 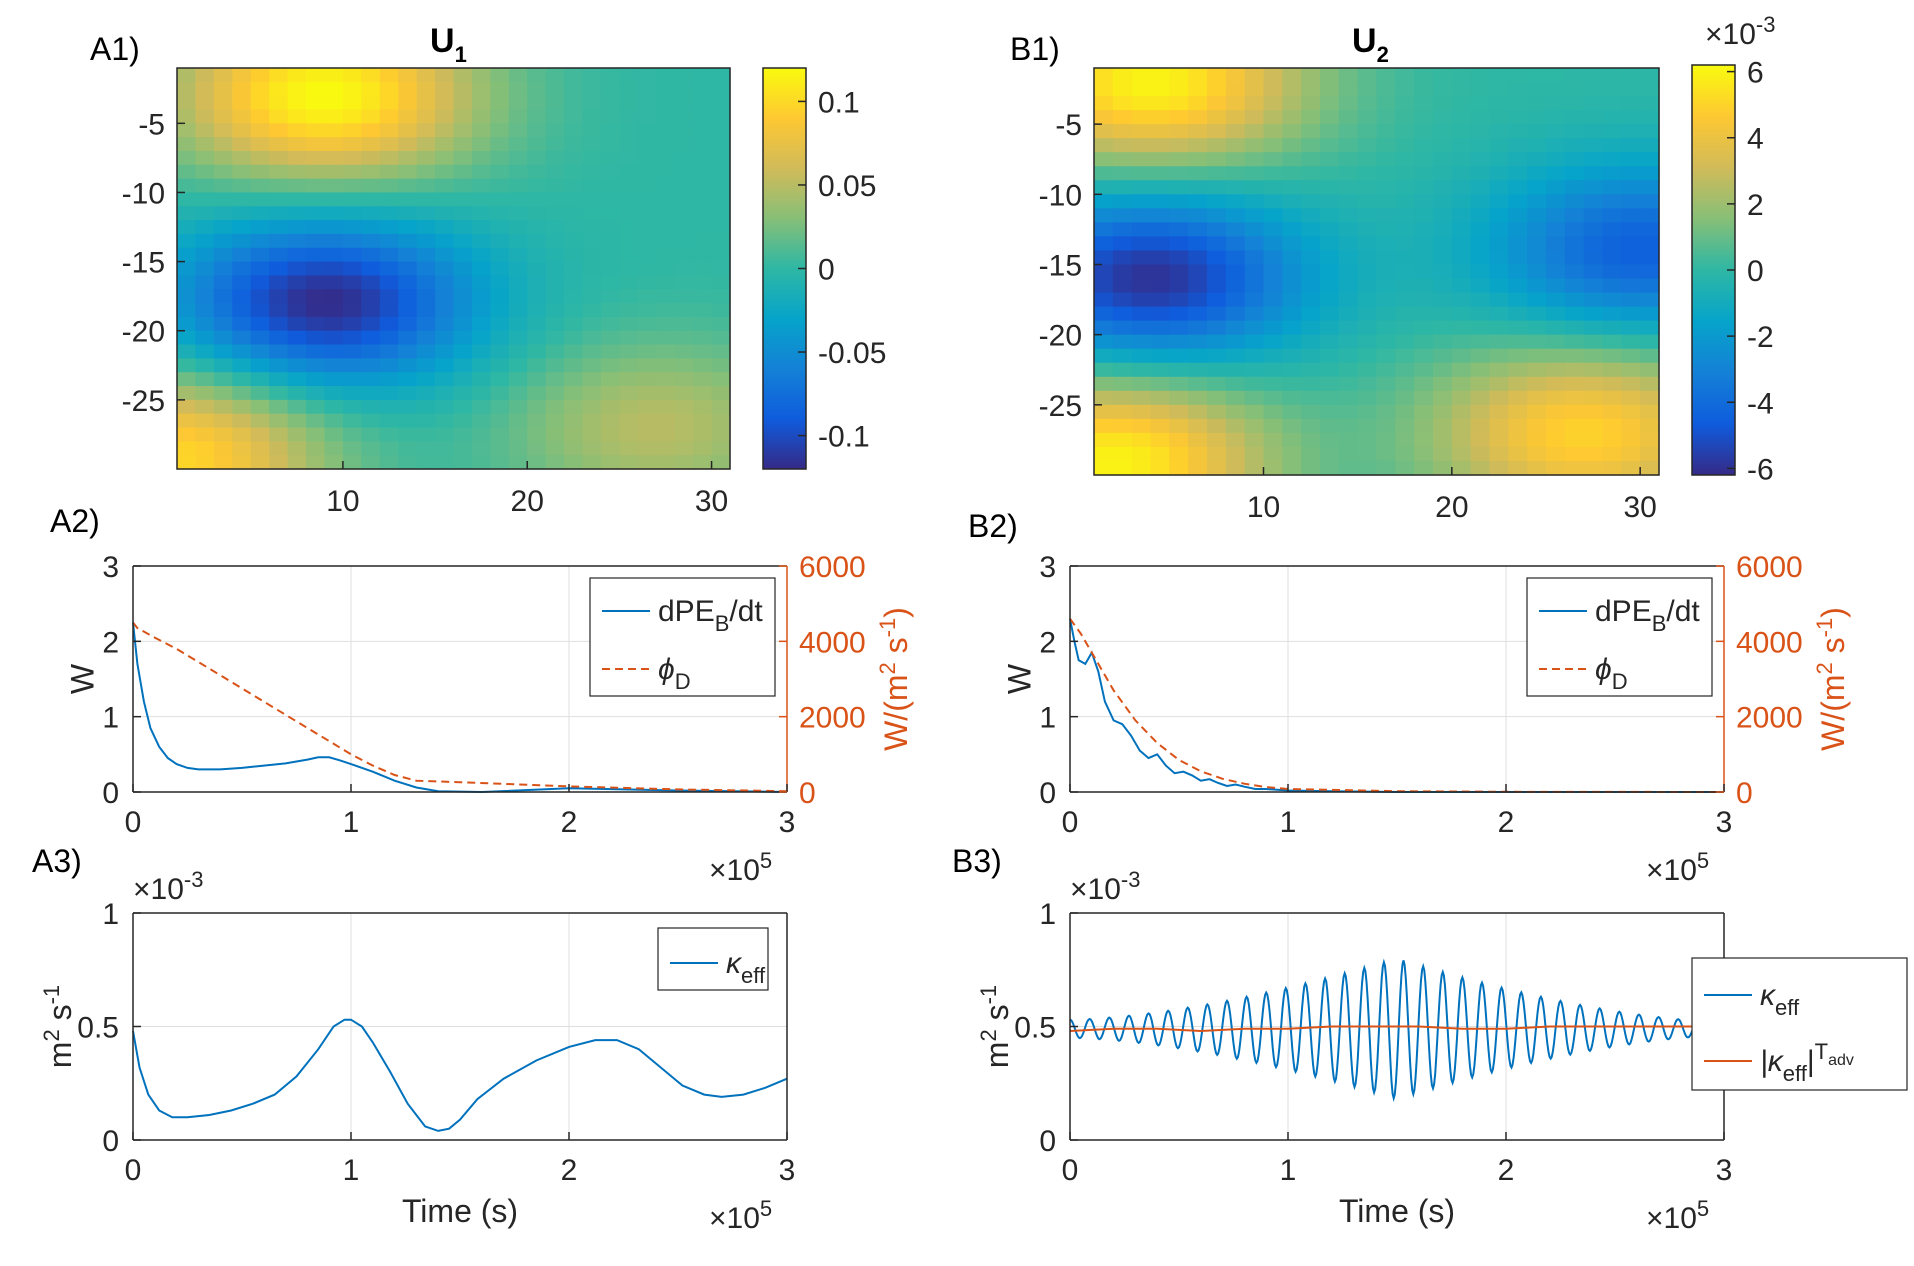 What do you see at coordinates (1831, 679) in the screenshot?
I see `right-axis-label: W/(m2 s-1)` at bounding box center [1831, 679].